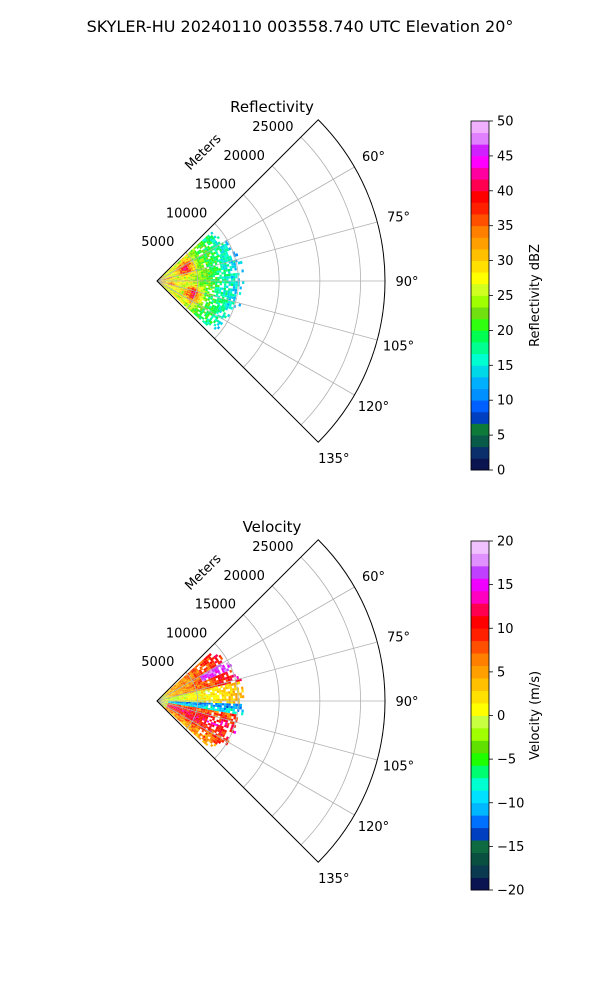 The image size is (600, 1000). I want to click on colorbar-tick-label: −10, so click(510, 803).